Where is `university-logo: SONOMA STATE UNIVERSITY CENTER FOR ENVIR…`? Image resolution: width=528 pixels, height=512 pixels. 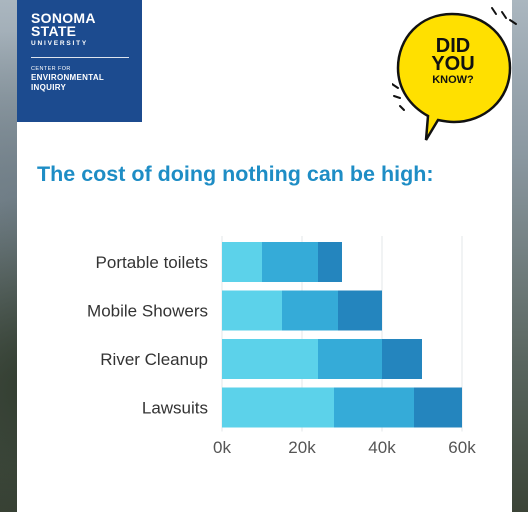
university-logo: SONOMA STATE UNIVERSITY CENTER FOR ENVIR… is located at coordinates (79, 61).